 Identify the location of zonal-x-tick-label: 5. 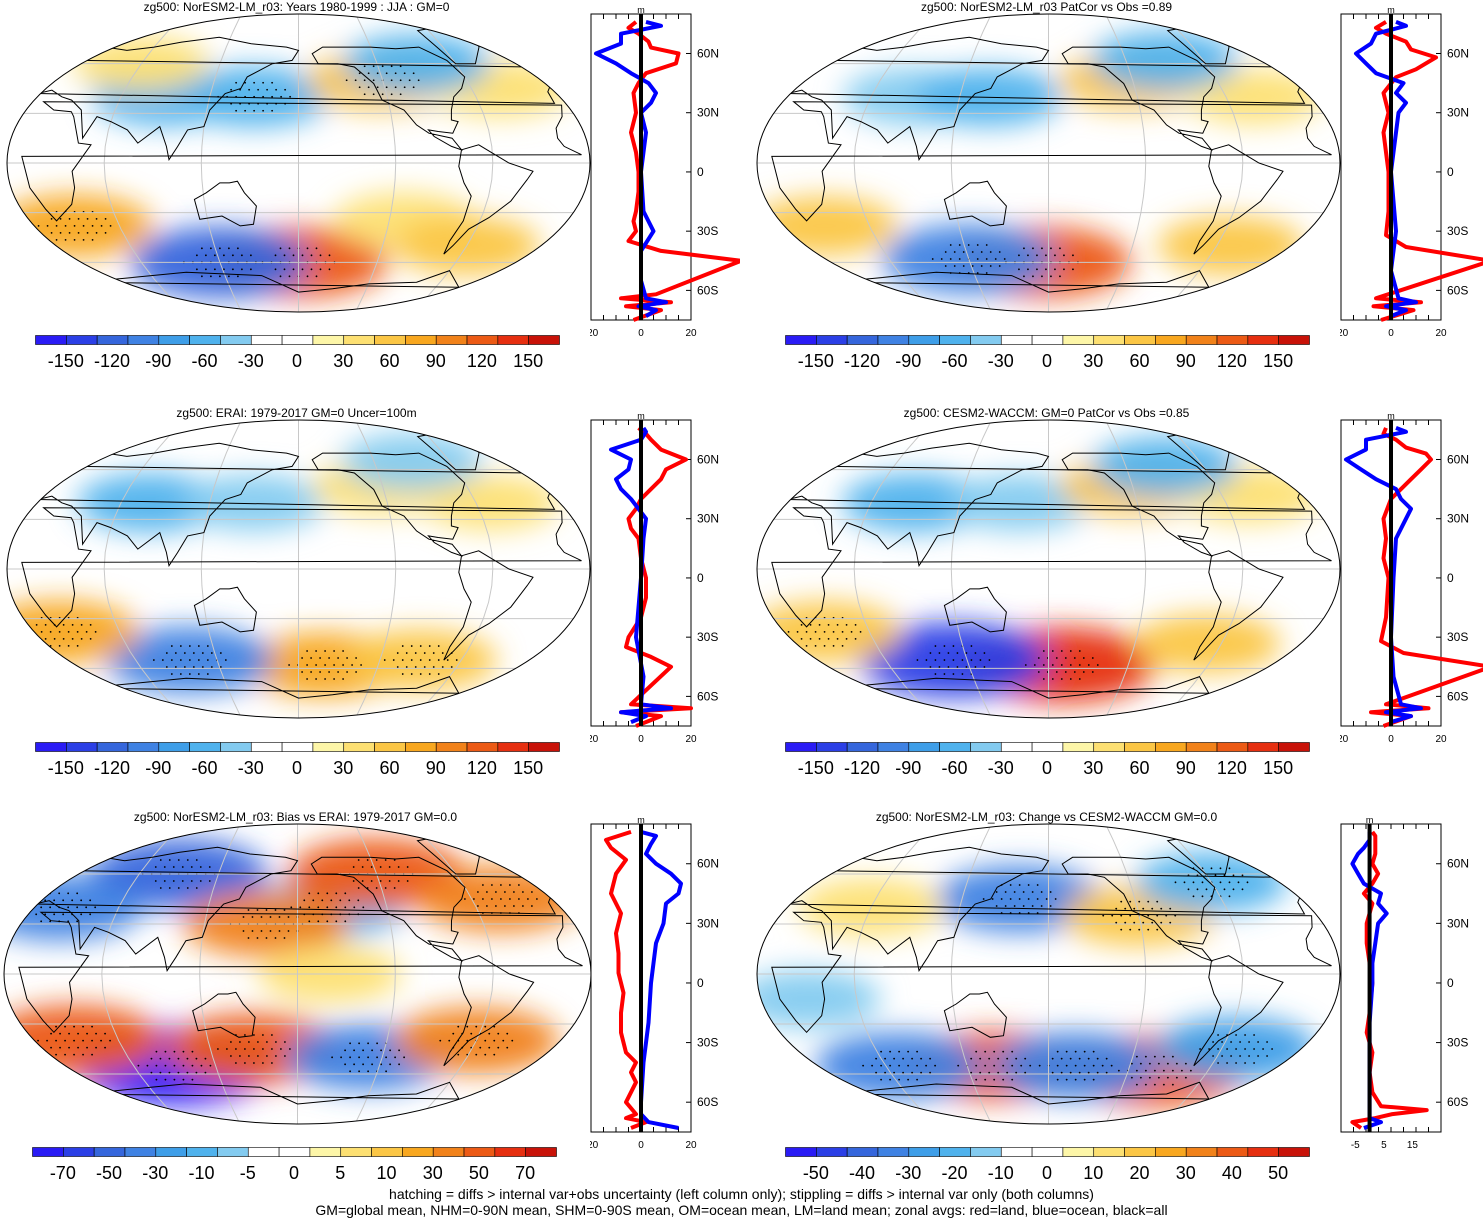
(1384, 1145).